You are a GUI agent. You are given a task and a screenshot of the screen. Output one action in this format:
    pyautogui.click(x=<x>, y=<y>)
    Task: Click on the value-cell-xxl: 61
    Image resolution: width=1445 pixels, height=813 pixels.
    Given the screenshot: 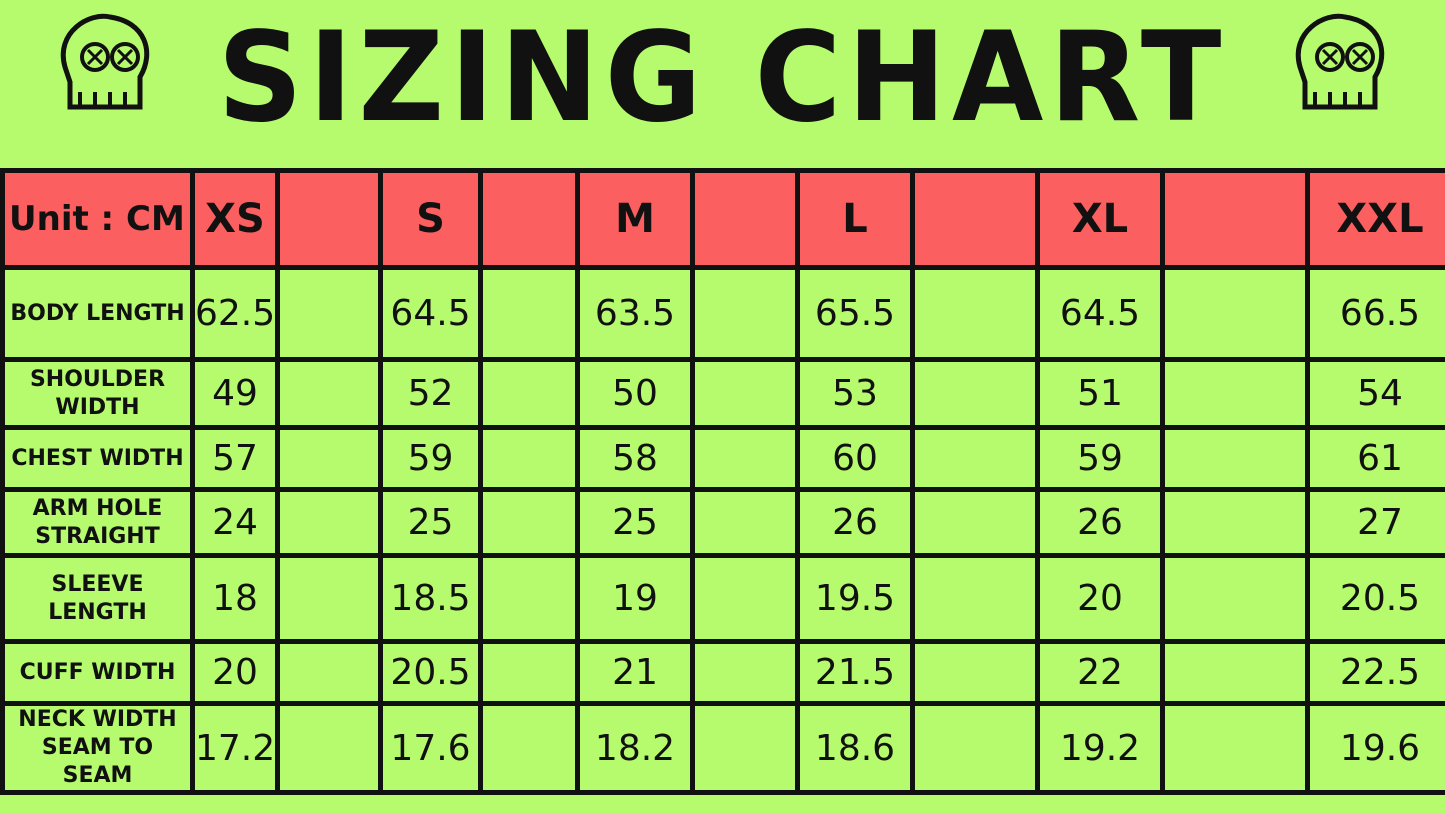 What is the action you would take?
    pyautogui.click(x=1375, y=458)
    